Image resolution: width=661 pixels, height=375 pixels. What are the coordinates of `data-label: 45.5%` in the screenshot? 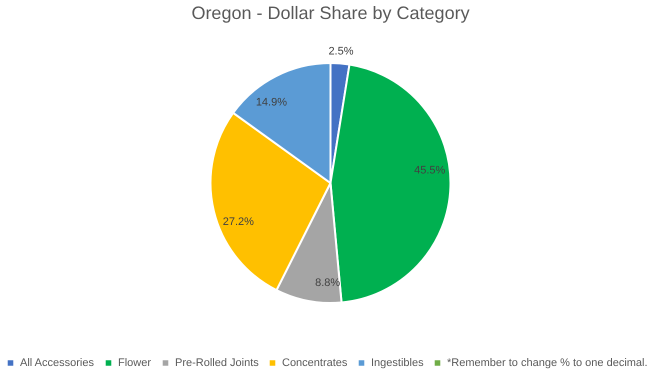 It's located at (430, 170).